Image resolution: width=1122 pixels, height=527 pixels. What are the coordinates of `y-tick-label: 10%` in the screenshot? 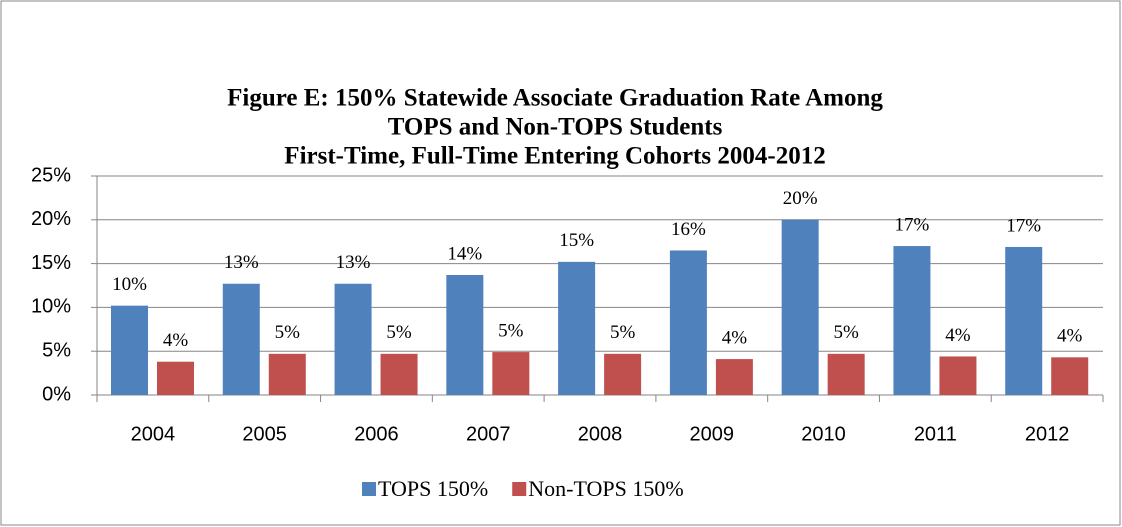 It's located at (51, 307).